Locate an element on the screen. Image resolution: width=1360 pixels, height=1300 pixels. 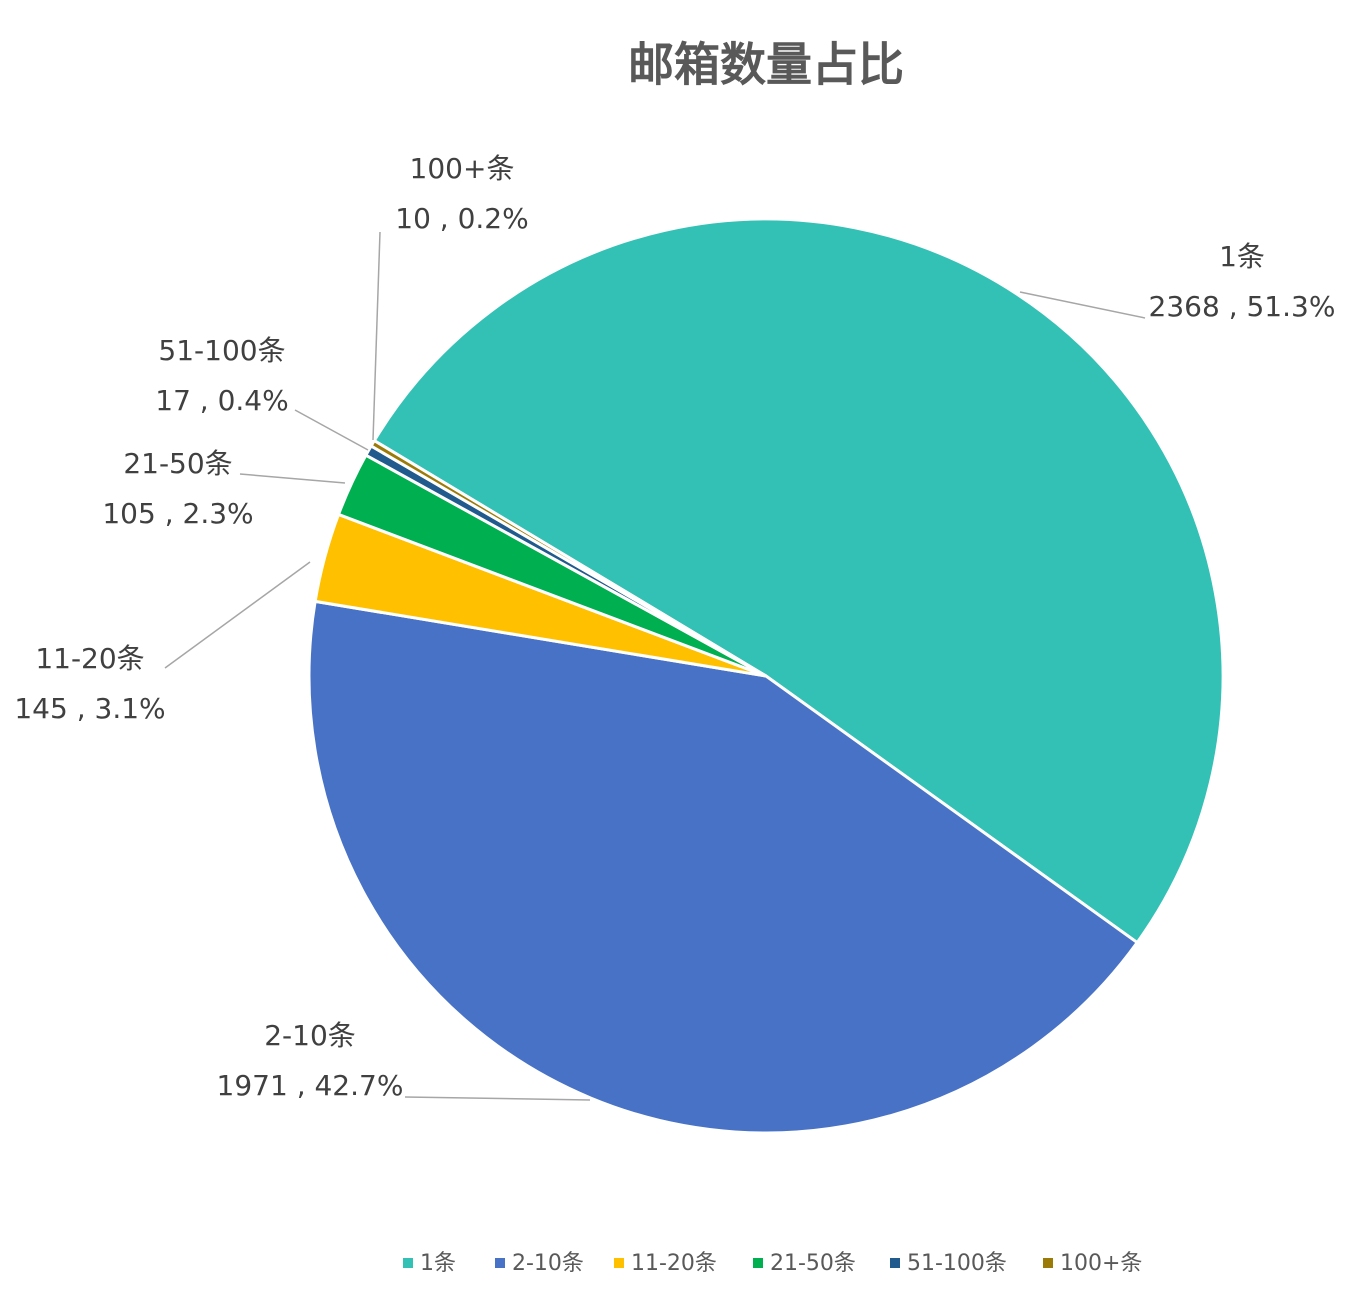
data-label: 17 , 0.4% is located at coordinates (221, 400).